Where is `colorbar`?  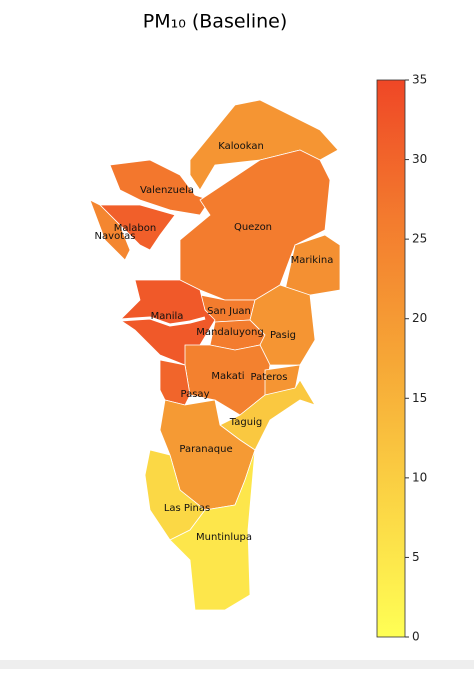
colorbar is located at coordinates (391, 358).